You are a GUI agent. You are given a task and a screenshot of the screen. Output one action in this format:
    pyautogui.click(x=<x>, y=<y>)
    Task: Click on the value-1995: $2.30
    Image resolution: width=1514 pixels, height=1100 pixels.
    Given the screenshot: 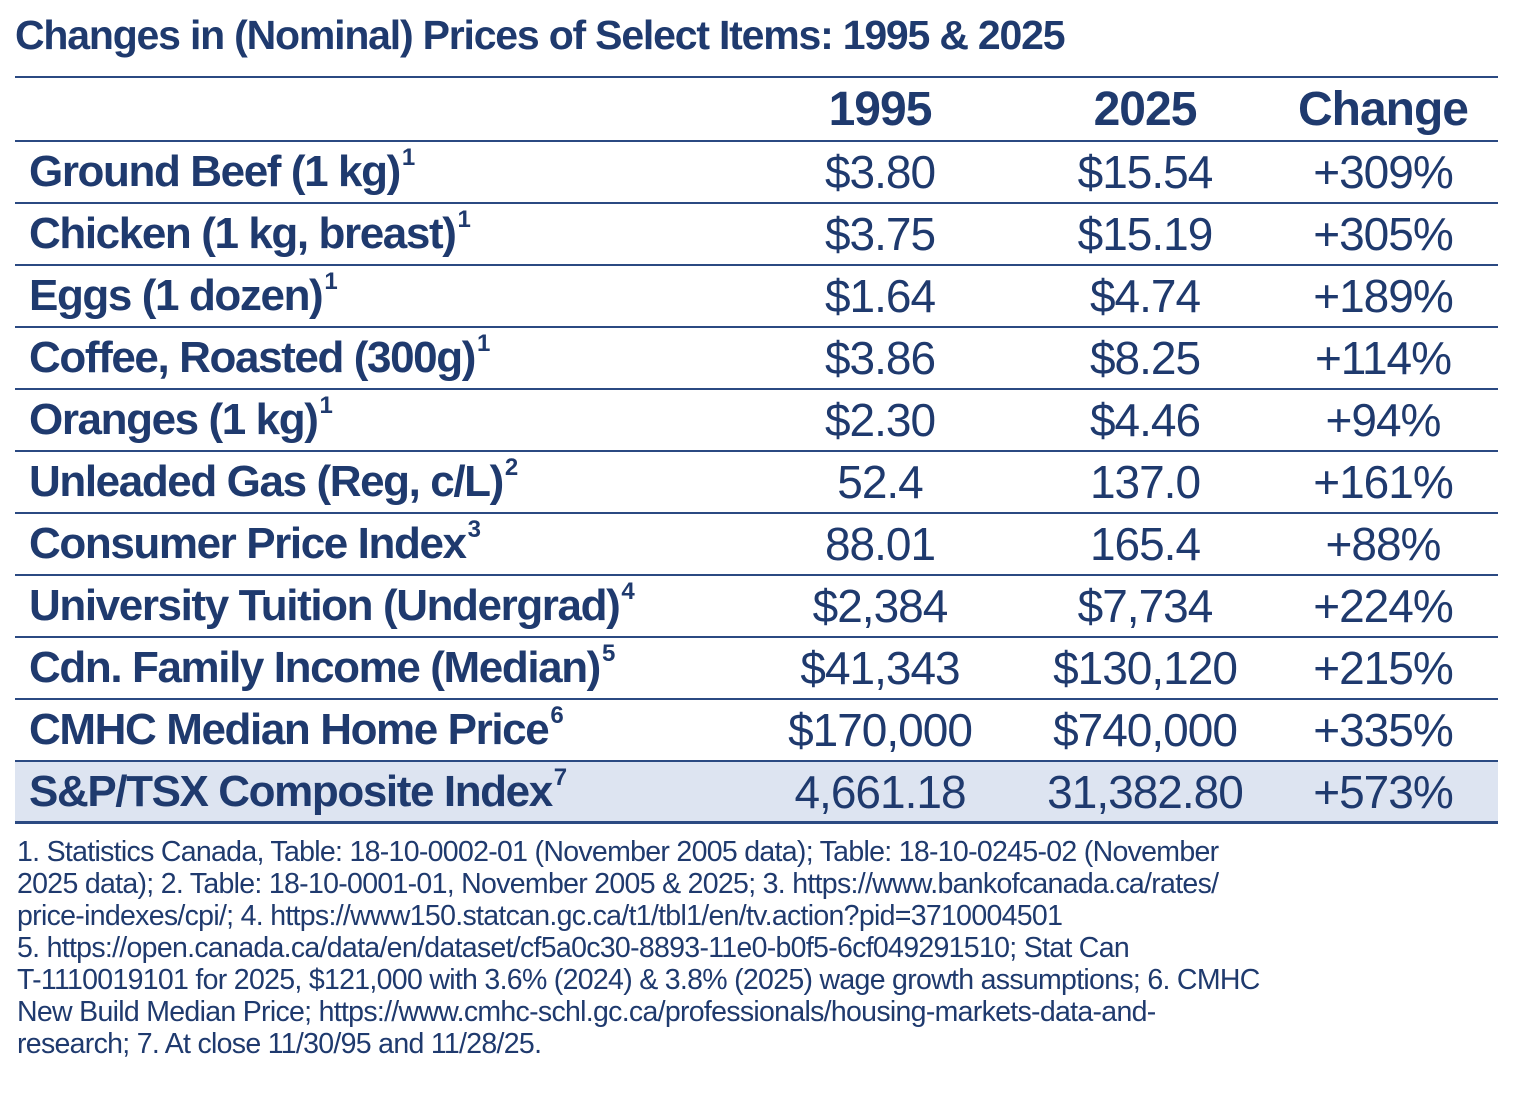 What is the action you would take?
    pyautogui.click(x=880, y=420)
    